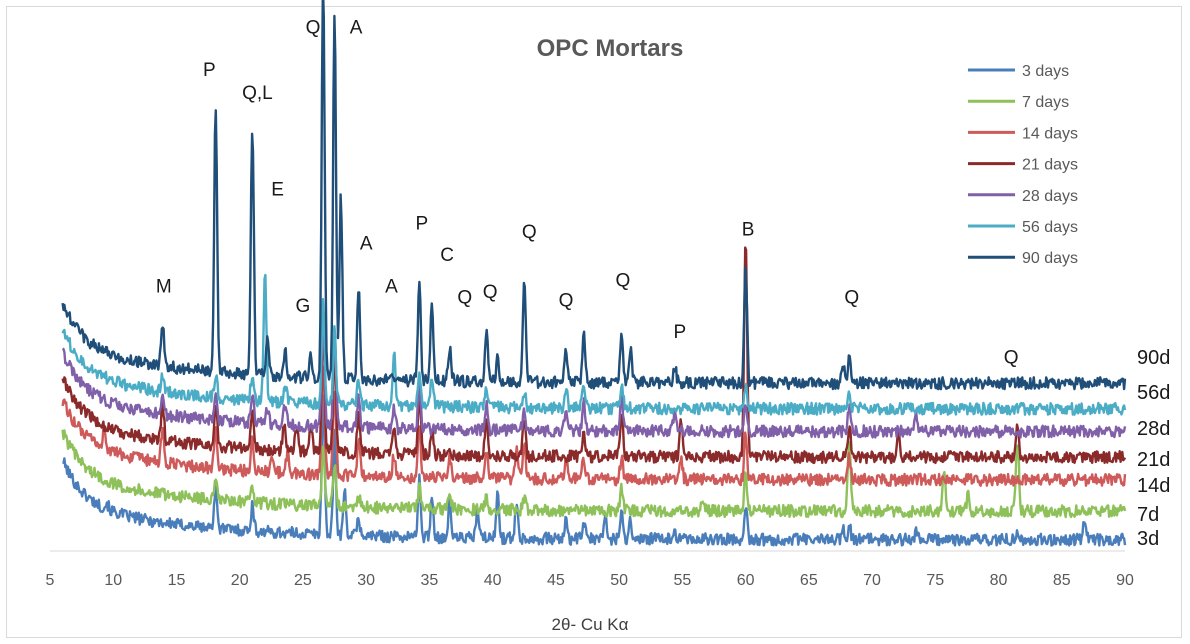 Image resolution: width=1190 pixels, height=644 pixels. Describe the element at coordinates (682, 580) in the screenshot. I see `x-tick-label-55: 55` at that location.